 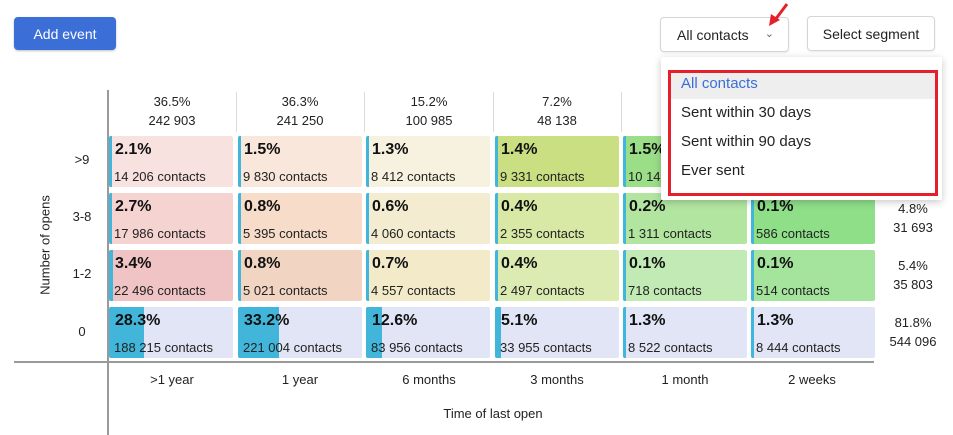 I want to click on cell-contact-count: 17 986 contacts, so click(x=160, y=233).